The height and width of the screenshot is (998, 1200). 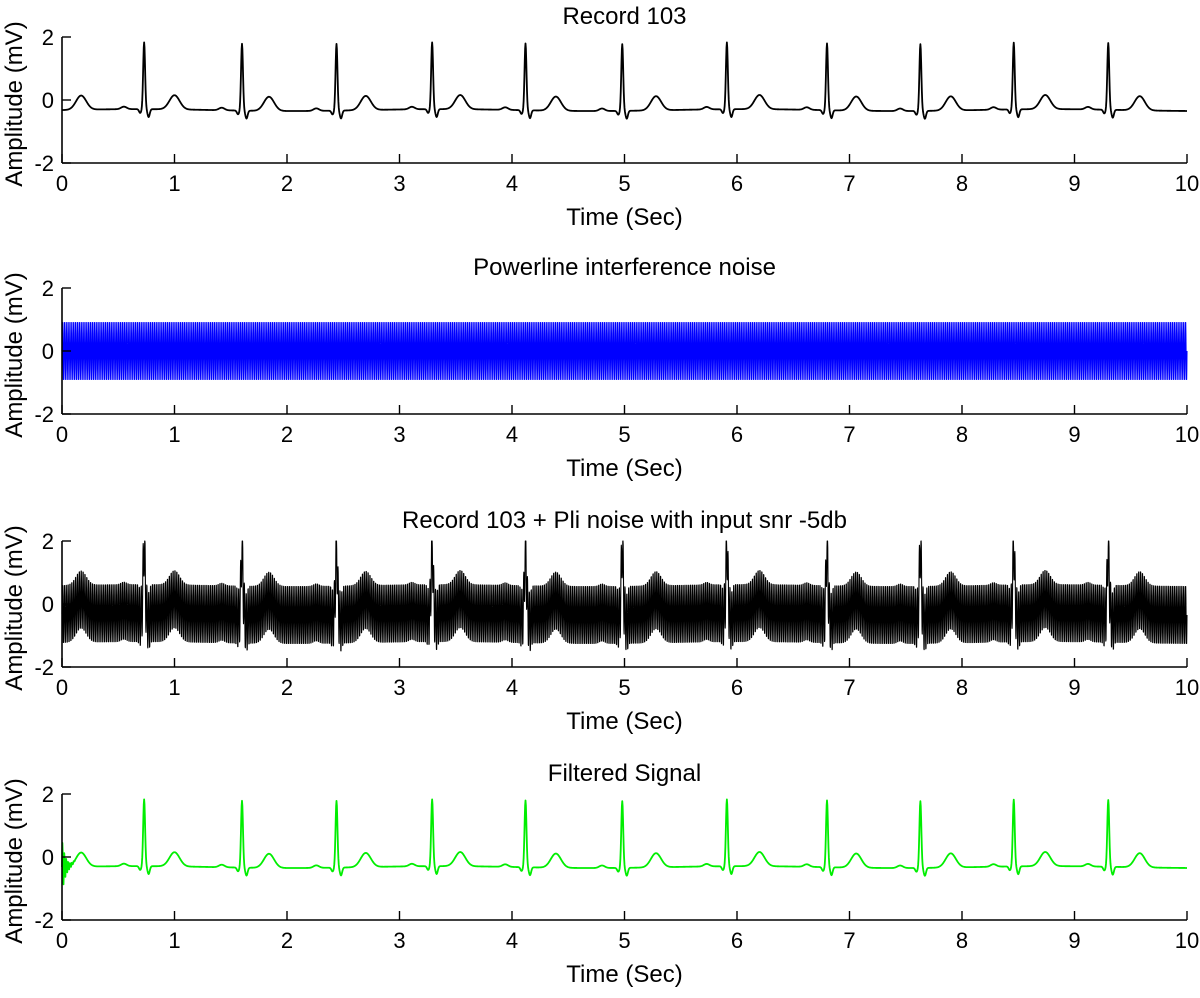 What do you see at coordinates (624, 773) in the screenshot?
I see `chart-title: Filtered Signal` at bounding box center [624, 773].